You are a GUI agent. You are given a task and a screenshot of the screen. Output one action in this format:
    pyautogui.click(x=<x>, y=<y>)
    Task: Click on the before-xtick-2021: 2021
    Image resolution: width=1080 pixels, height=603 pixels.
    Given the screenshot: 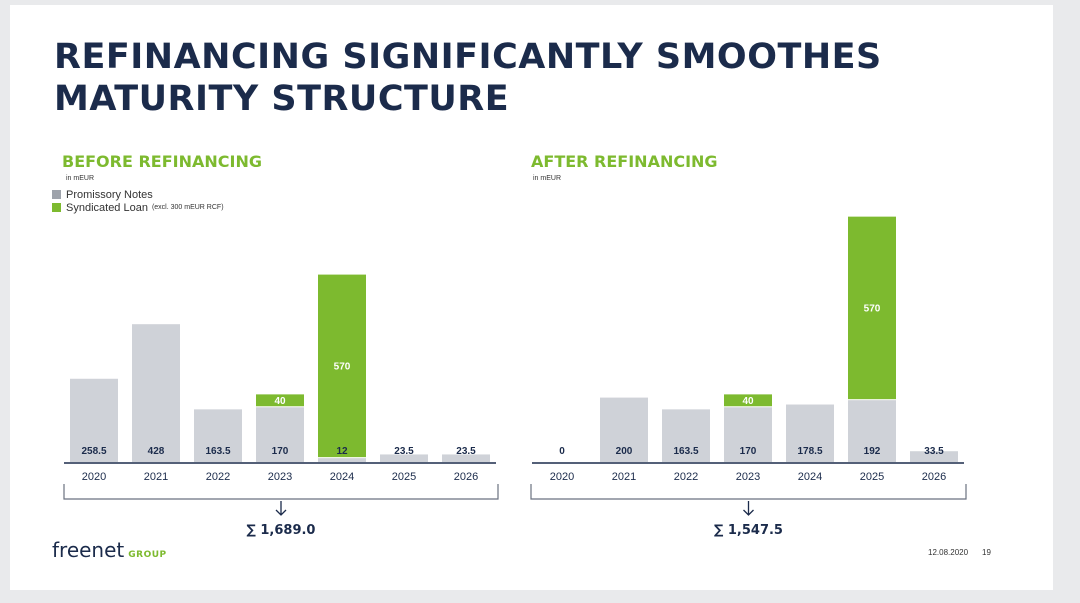 What is the action you would take?
    pyautogui.click(x=156, y=477)
    